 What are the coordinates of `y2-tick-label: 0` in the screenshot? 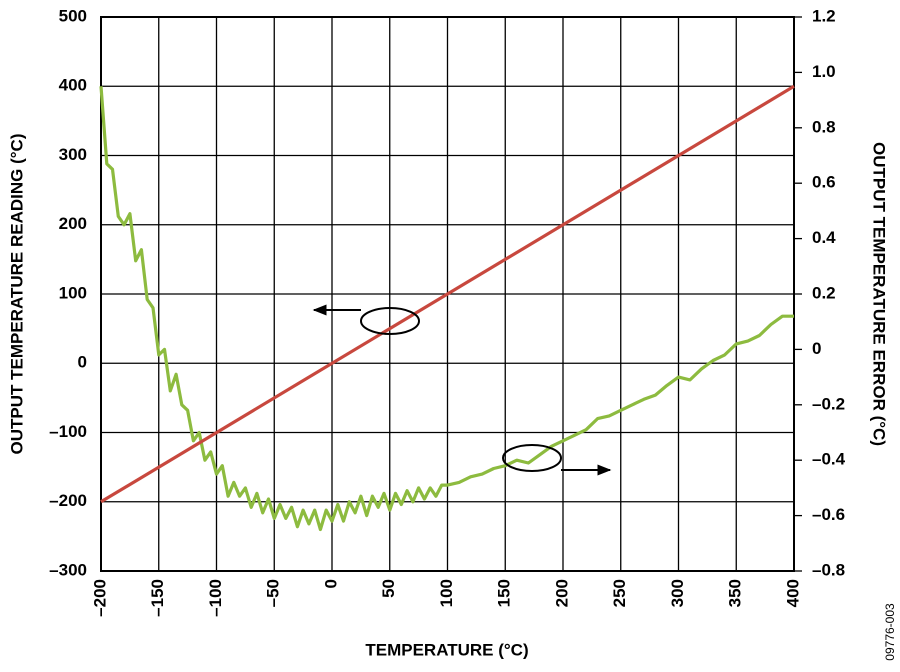 It's located at (816, 348).